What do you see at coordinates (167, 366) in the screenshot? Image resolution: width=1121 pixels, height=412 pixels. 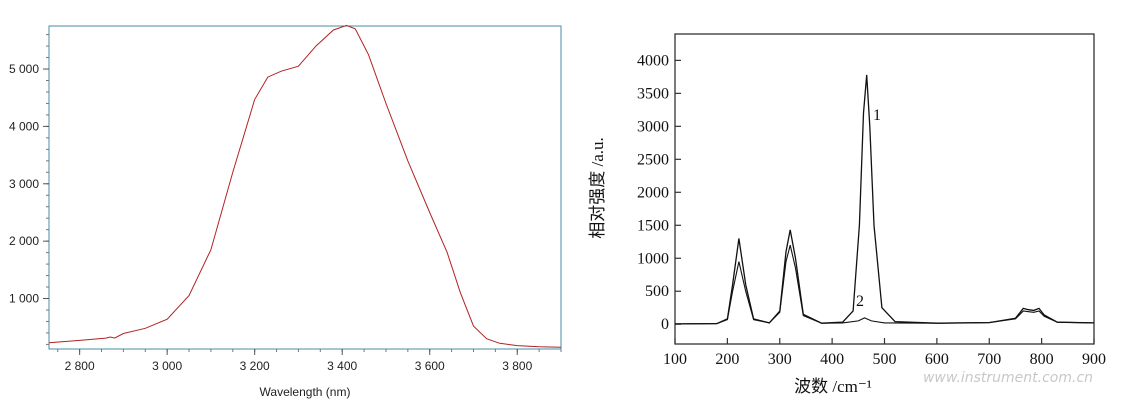 I see `left-x-tick-label: 3 000` at bounding box center [167, 366].